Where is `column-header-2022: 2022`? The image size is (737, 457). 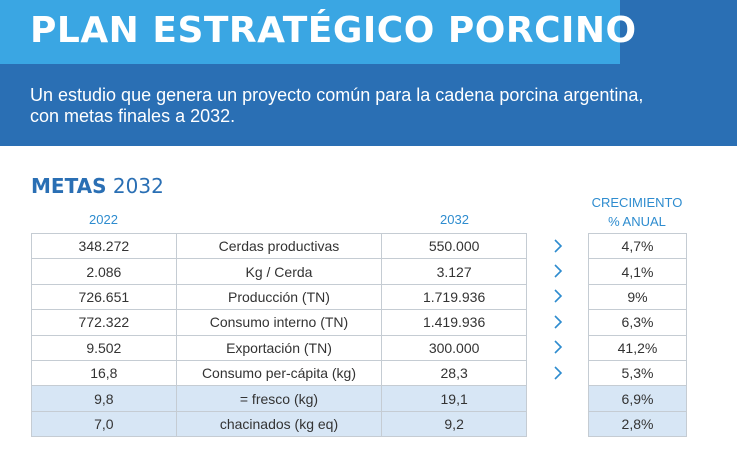 column-header-2022: 2022 is located at coordinates (103, 219).